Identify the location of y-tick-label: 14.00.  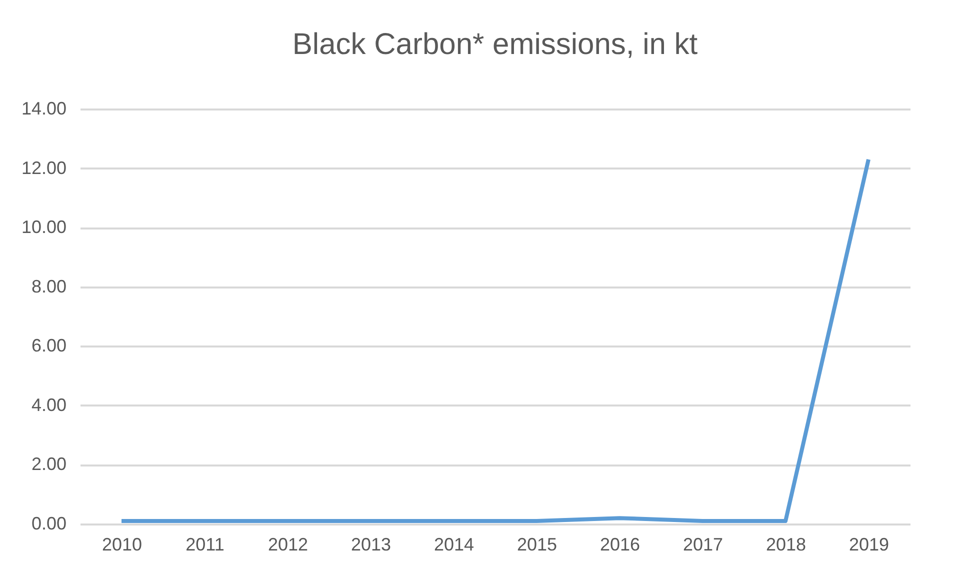
(43, 108).